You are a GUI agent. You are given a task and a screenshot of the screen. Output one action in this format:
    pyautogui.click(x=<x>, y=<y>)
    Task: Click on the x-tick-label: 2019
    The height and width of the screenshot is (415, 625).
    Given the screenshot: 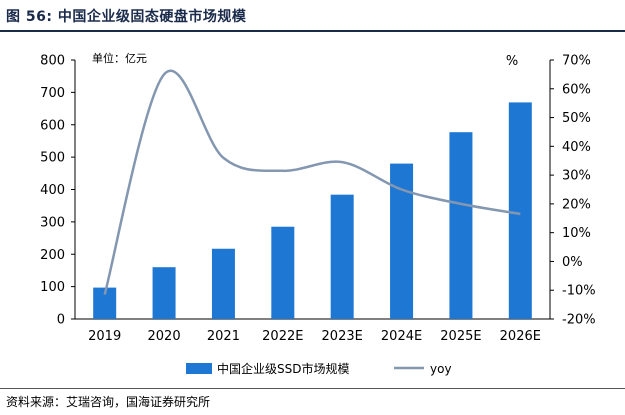 What is the action you would take?
    pyautogui.click(x=104, y=336)
    